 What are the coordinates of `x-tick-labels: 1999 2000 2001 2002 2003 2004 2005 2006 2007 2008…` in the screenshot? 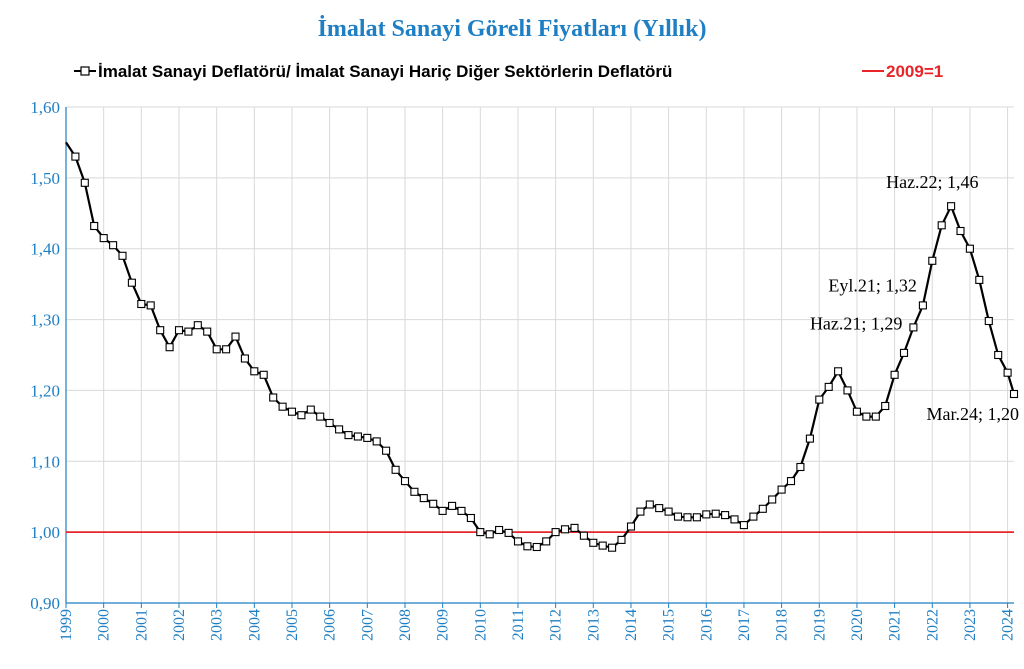 It's located at (537, 625).